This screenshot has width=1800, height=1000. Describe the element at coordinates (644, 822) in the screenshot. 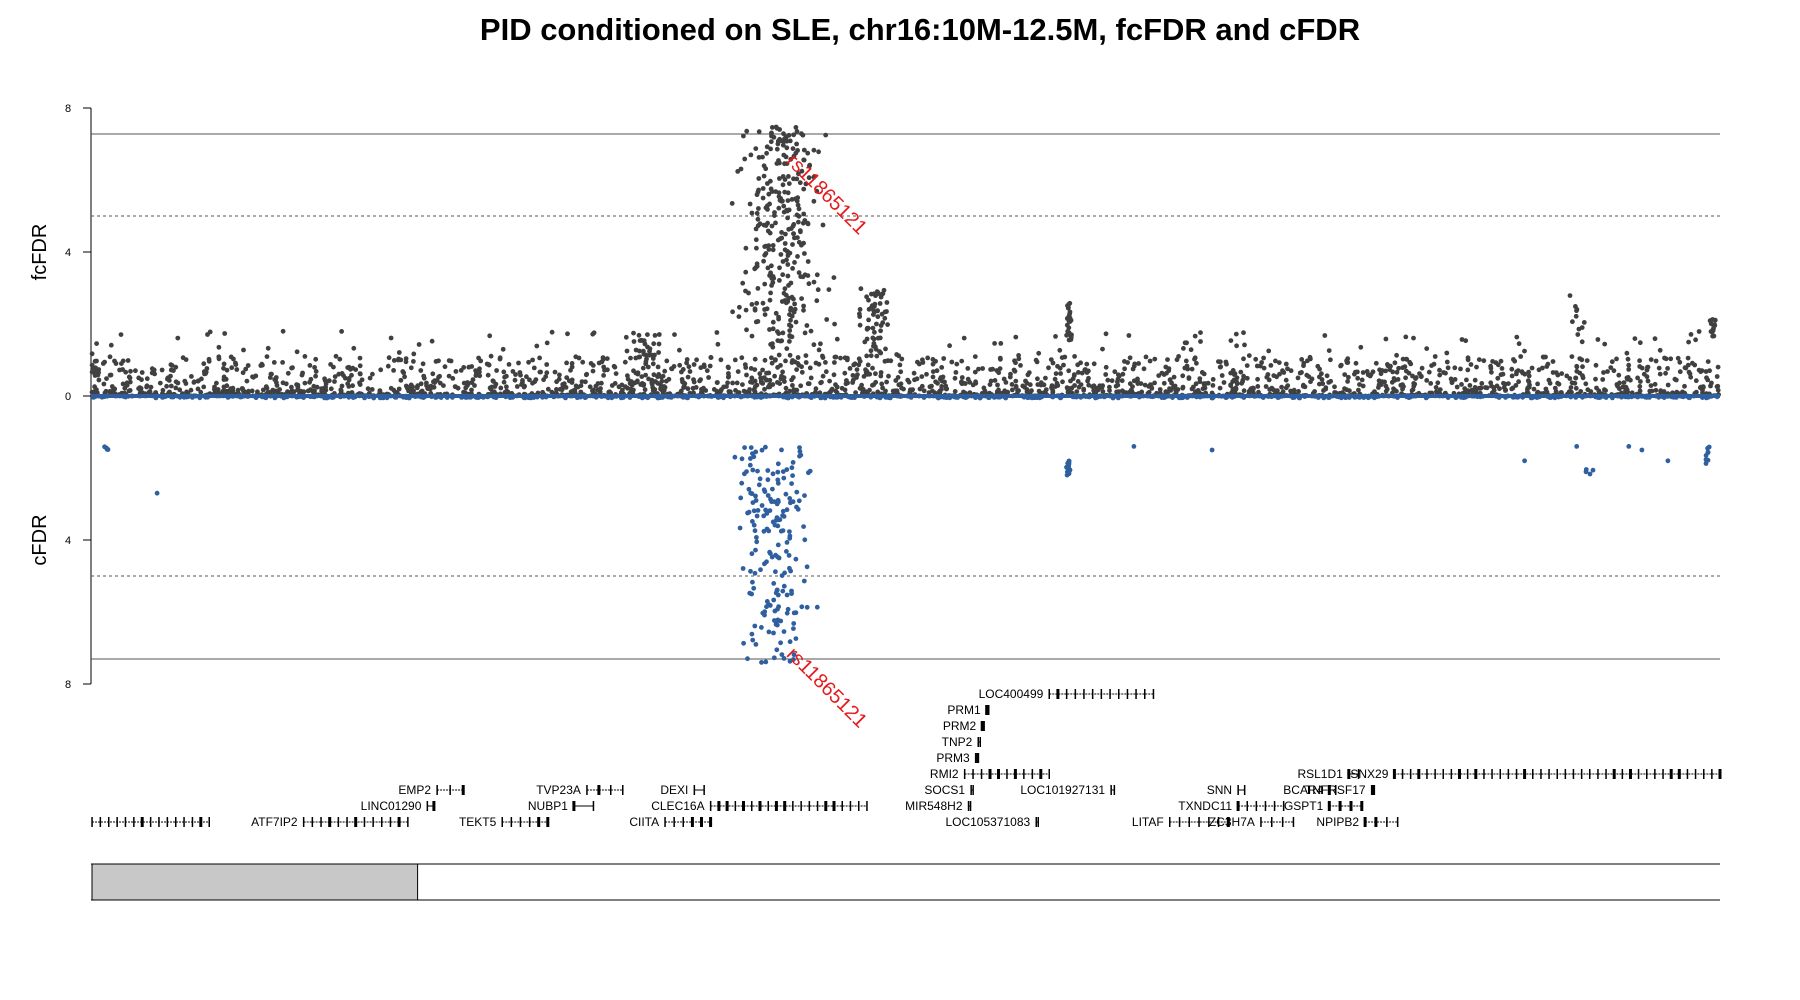

I see `gene-label: CIITA` at that location.